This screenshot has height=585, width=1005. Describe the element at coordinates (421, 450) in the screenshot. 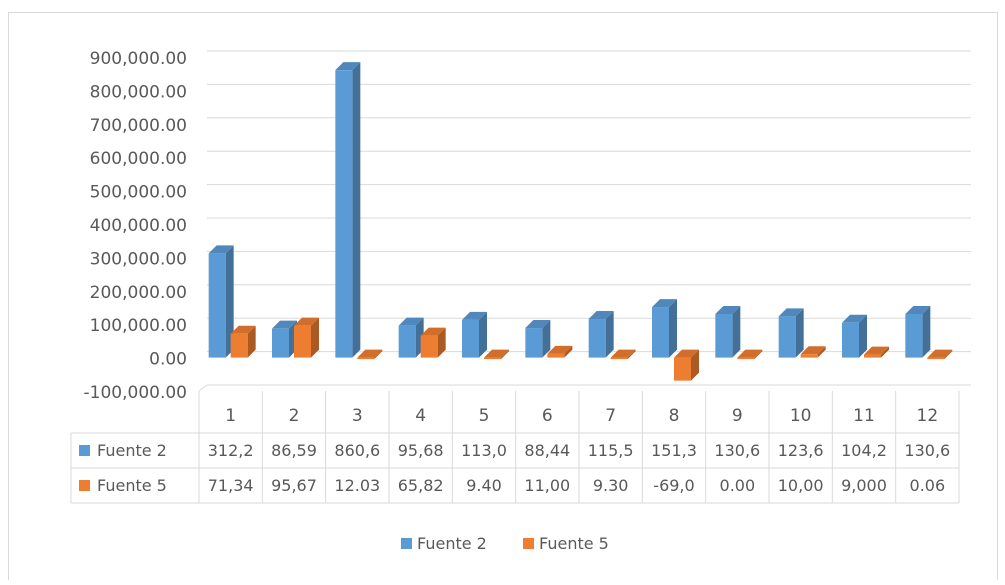

I see `table-cell: 95,68` at that location.